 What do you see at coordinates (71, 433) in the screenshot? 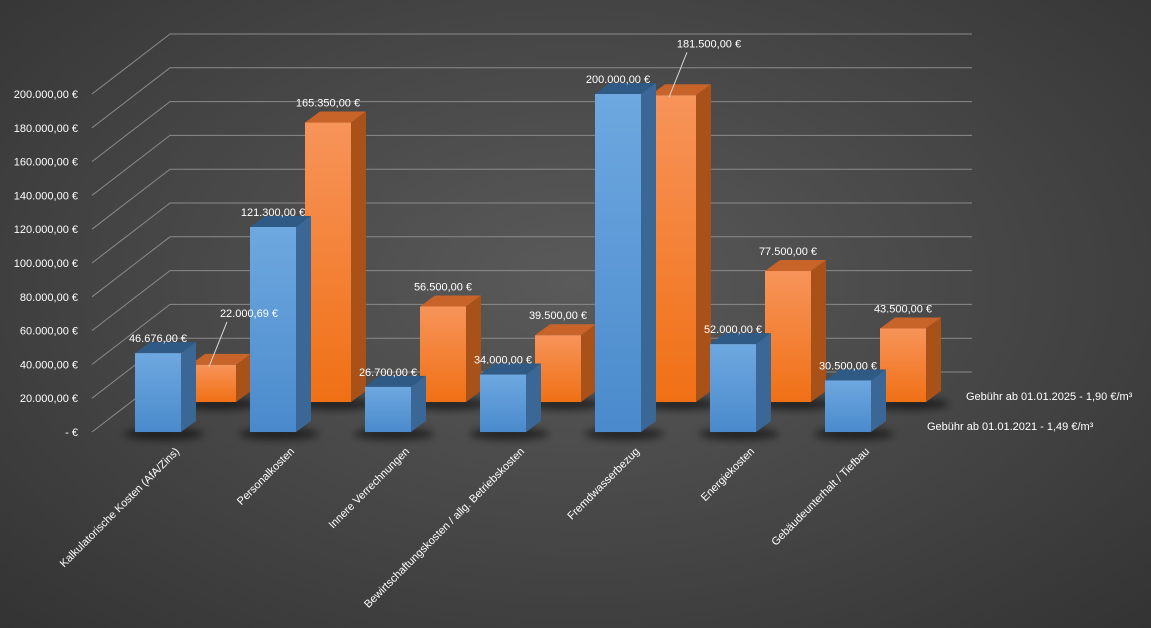
I see `y-tick-label: - €` at bounding box center [71, 433].